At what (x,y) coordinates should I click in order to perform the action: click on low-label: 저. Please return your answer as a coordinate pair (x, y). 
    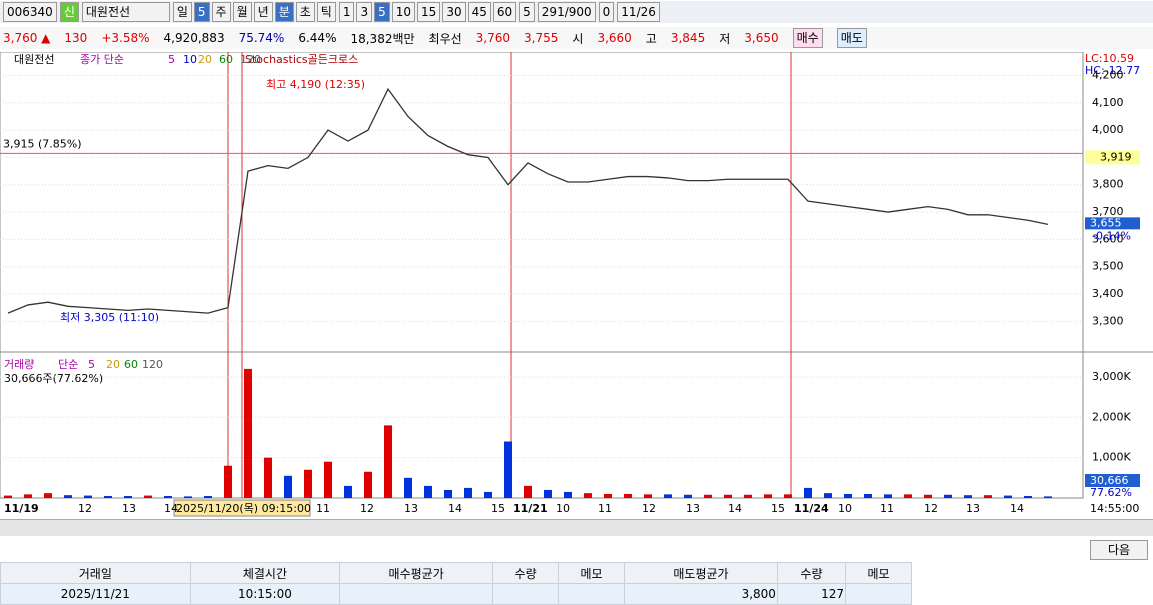
    Looking at the image, I should click on (725, 38).